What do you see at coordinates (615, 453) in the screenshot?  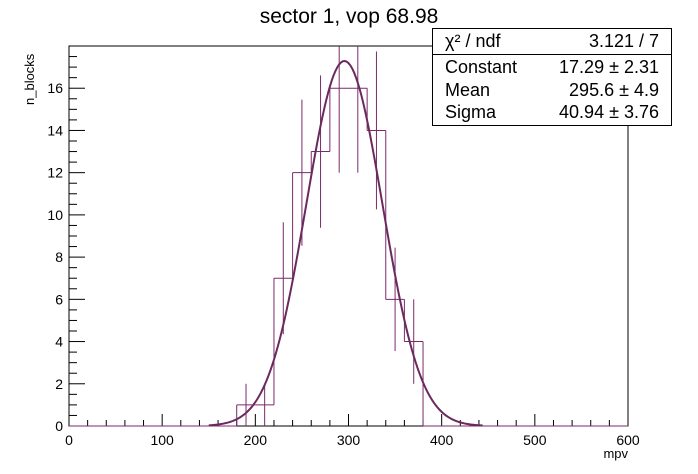 I see `x-axis-label: mpv` at bounding box center [615, 453].